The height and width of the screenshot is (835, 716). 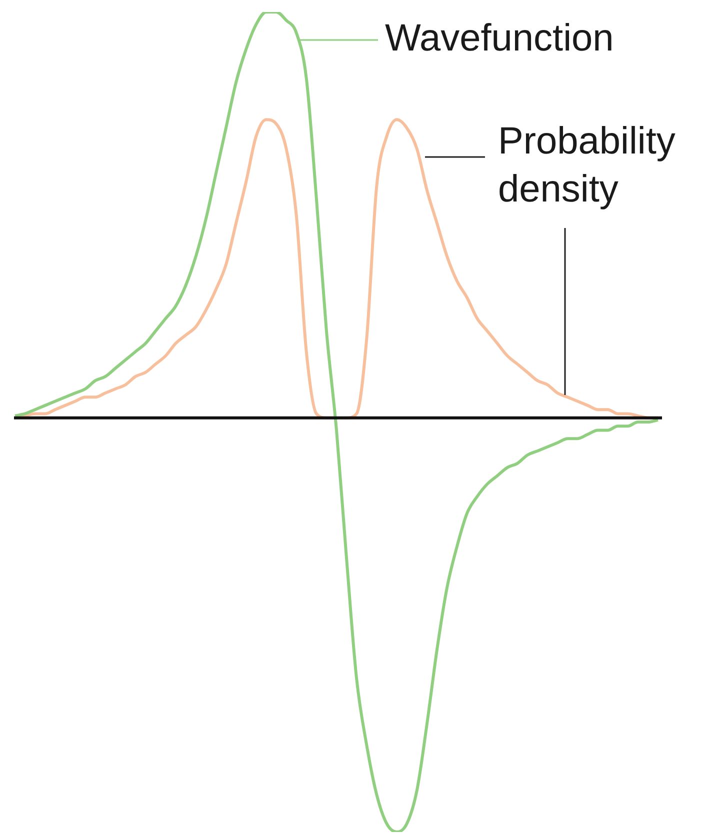 I want to click on legend-label: Wavefunction, so click(x=499, y=38).